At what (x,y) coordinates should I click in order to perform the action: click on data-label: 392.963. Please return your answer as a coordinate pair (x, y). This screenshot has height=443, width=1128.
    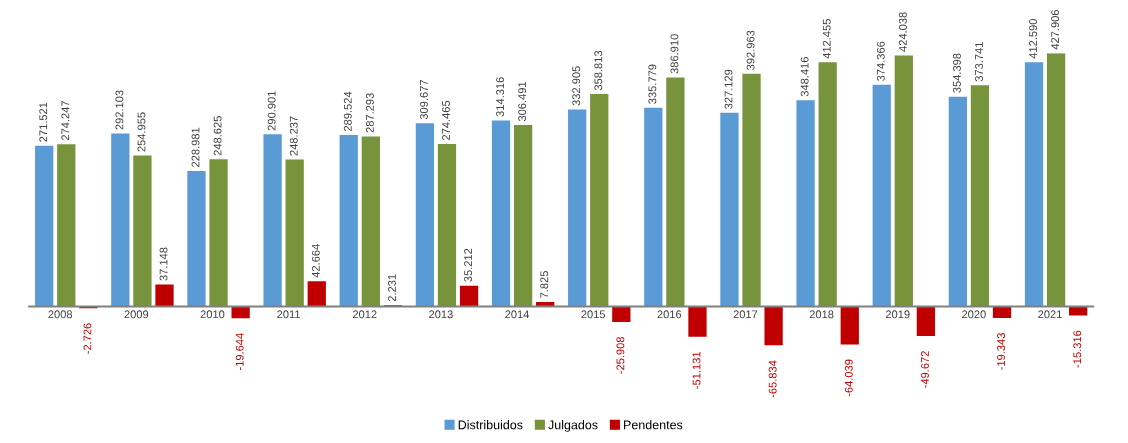
    Looking at the image, I should click on (750, 50).